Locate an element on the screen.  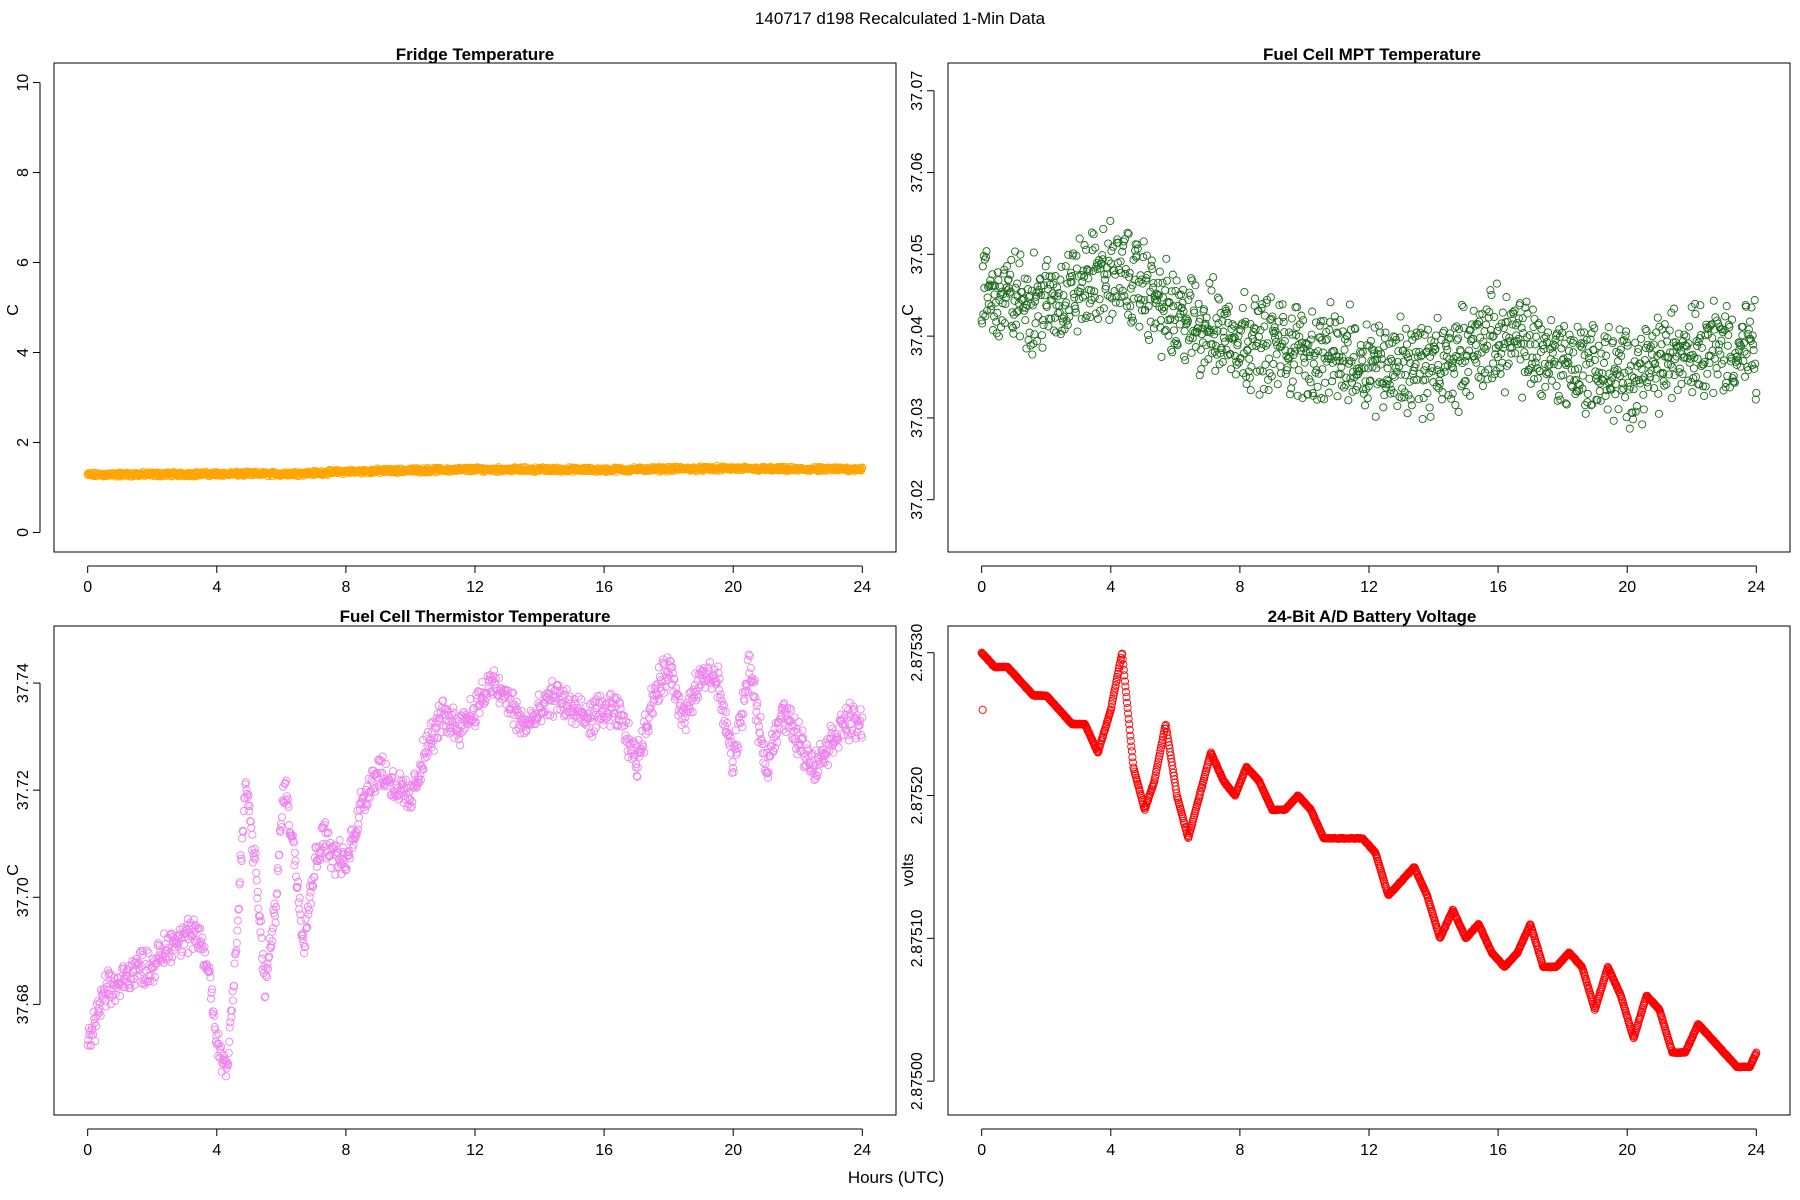
data-points is located at coordinates (475, 471).